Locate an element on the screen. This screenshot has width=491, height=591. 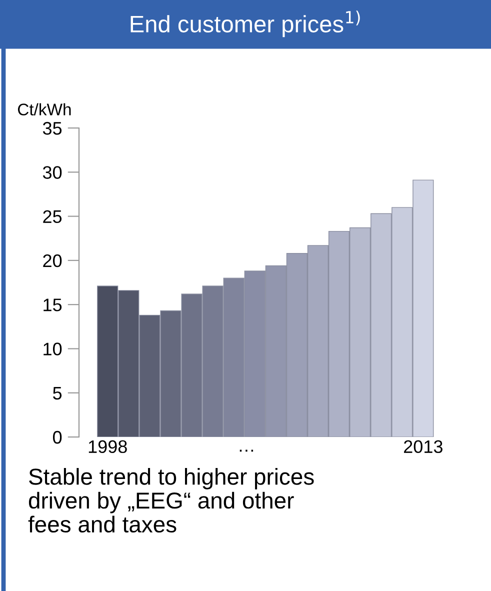
chart-title: End customer prices$^{1)}$ is located at coordinates (245, 24).